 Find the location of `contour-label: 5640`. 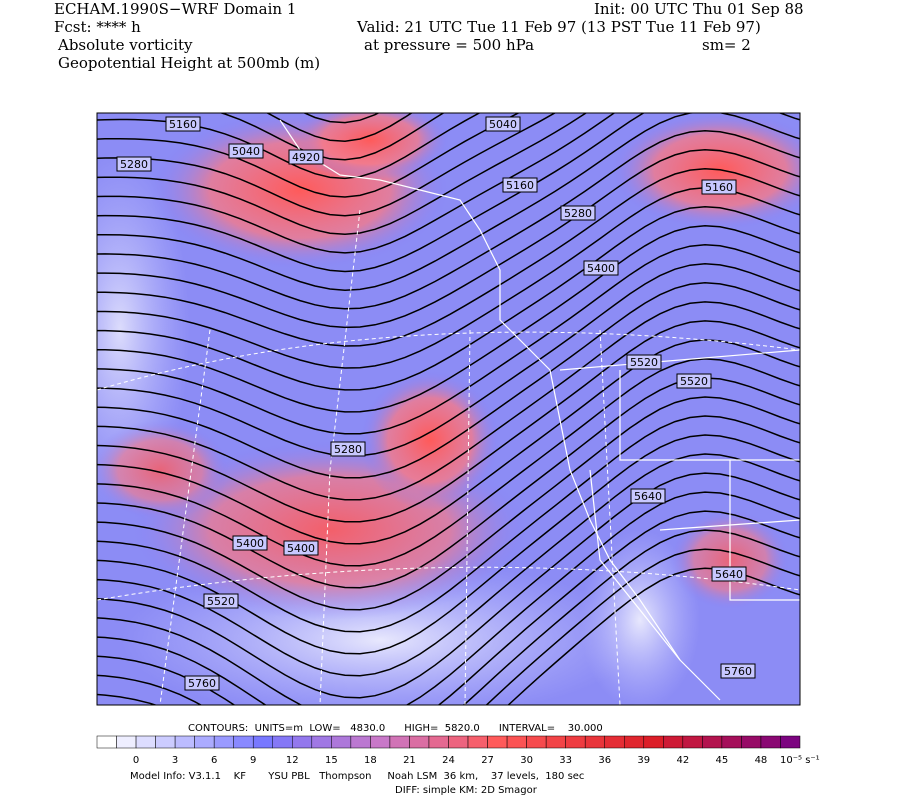

contour-label: 5640 is located at coordinates (729, 574).